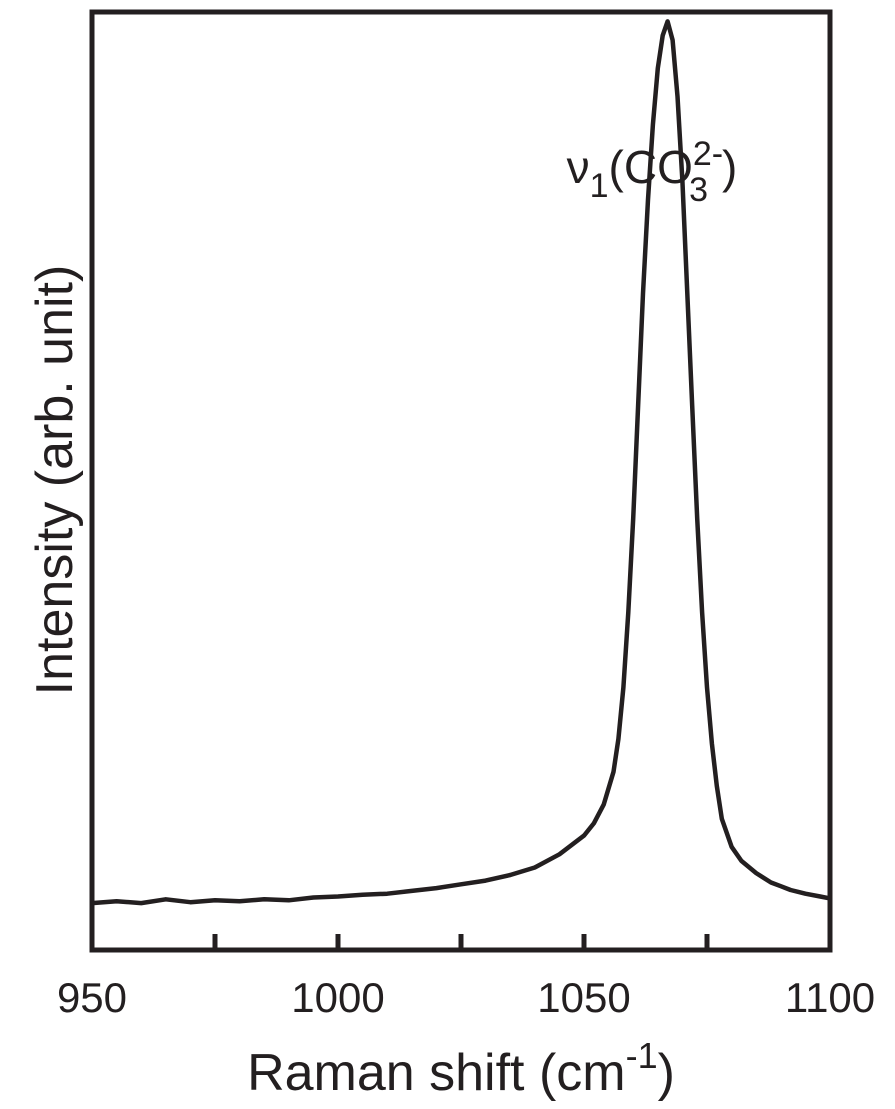 The width and height of the screenshot is (895, 1109). Describe the element at coordinates (466, 977) in the screenshot. I see `axes-group: 950 1000 1050 1100` at that location.